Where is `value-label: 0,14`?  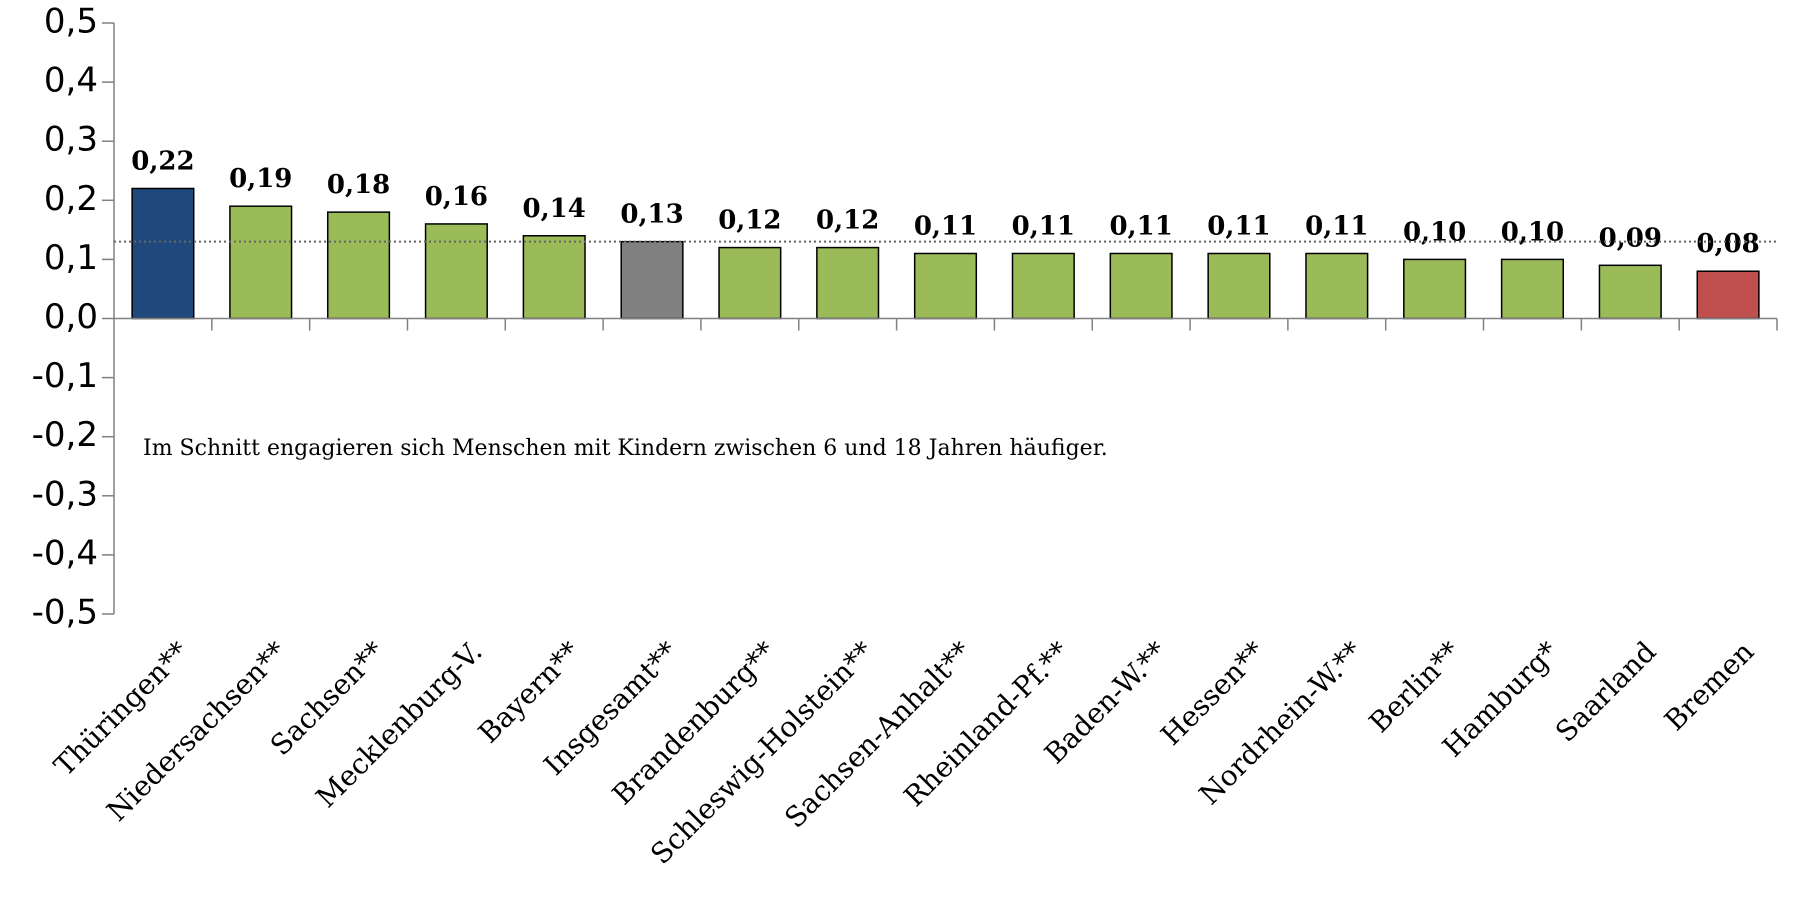 value-label: 0,14 is located at coordinates (554, 209).